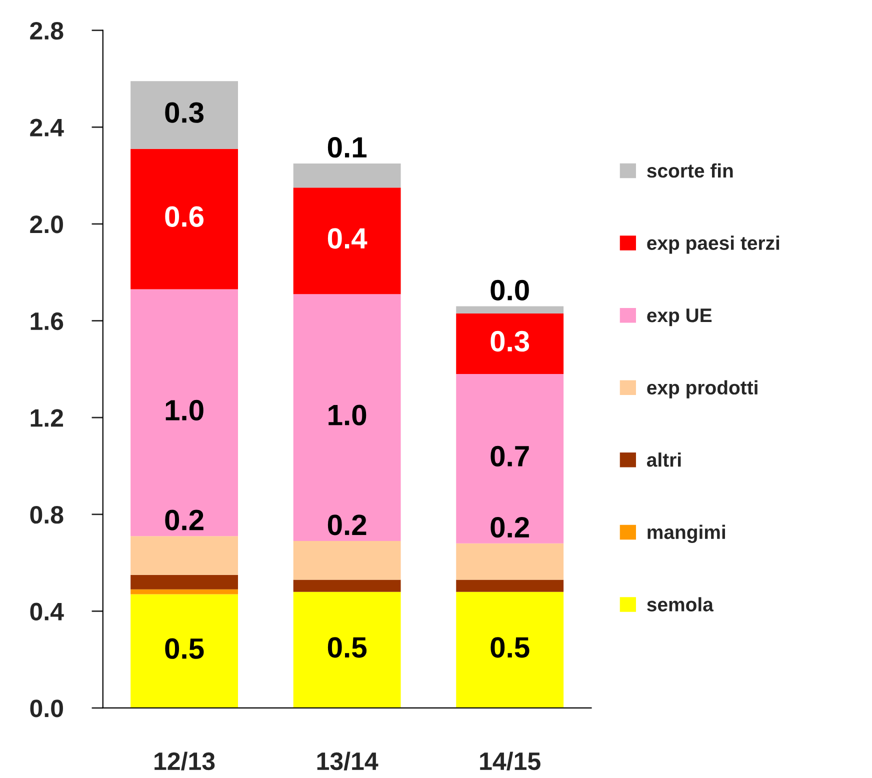  Describe the element at coordinates (679, 317) in the screenshot. I see `legend-label: exp UE` at that location.